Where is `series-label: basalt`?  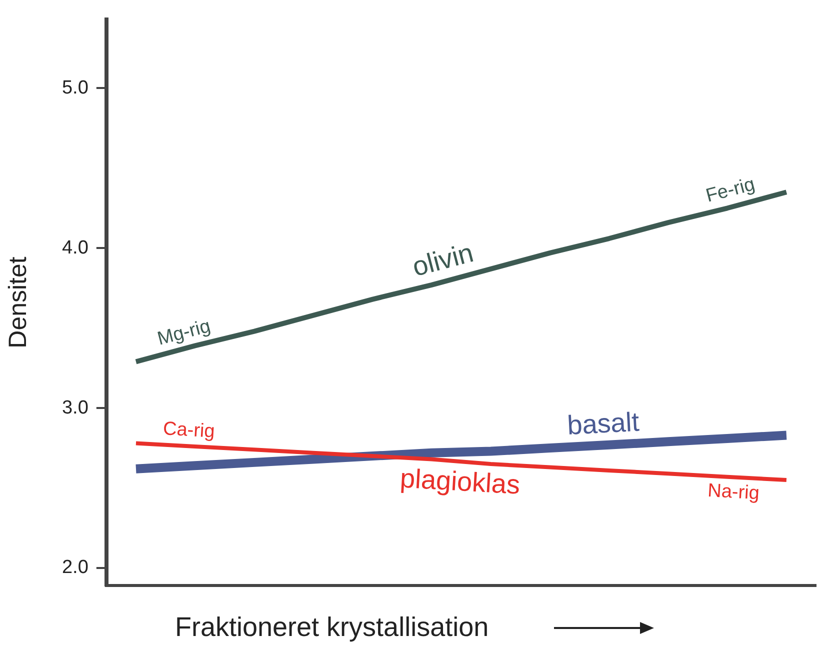
series-label: basalt is located at coordinates (603, 423).